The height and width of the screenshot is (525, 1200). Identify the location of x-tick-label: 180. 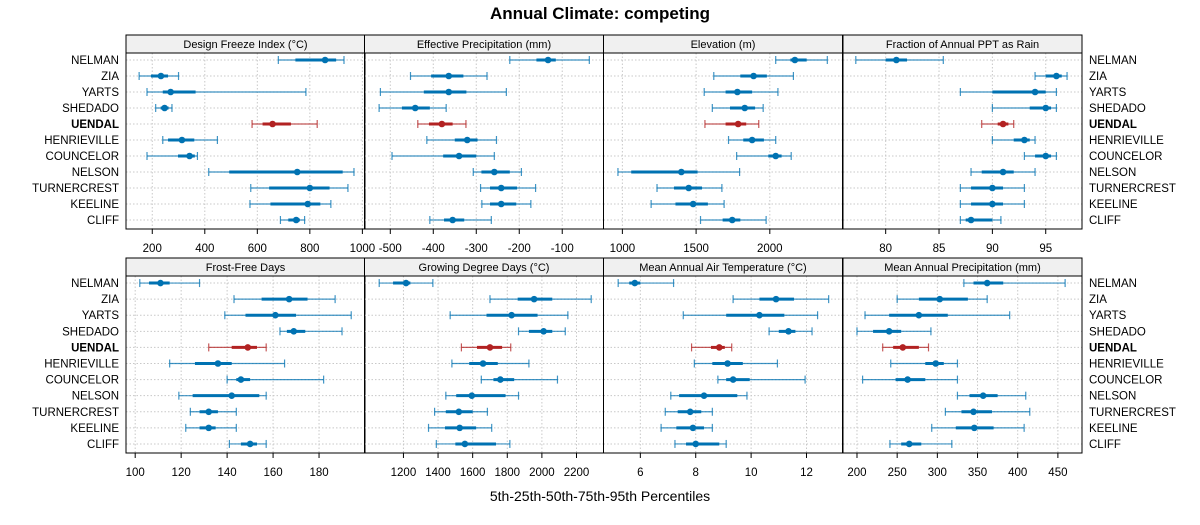
(318, 473).